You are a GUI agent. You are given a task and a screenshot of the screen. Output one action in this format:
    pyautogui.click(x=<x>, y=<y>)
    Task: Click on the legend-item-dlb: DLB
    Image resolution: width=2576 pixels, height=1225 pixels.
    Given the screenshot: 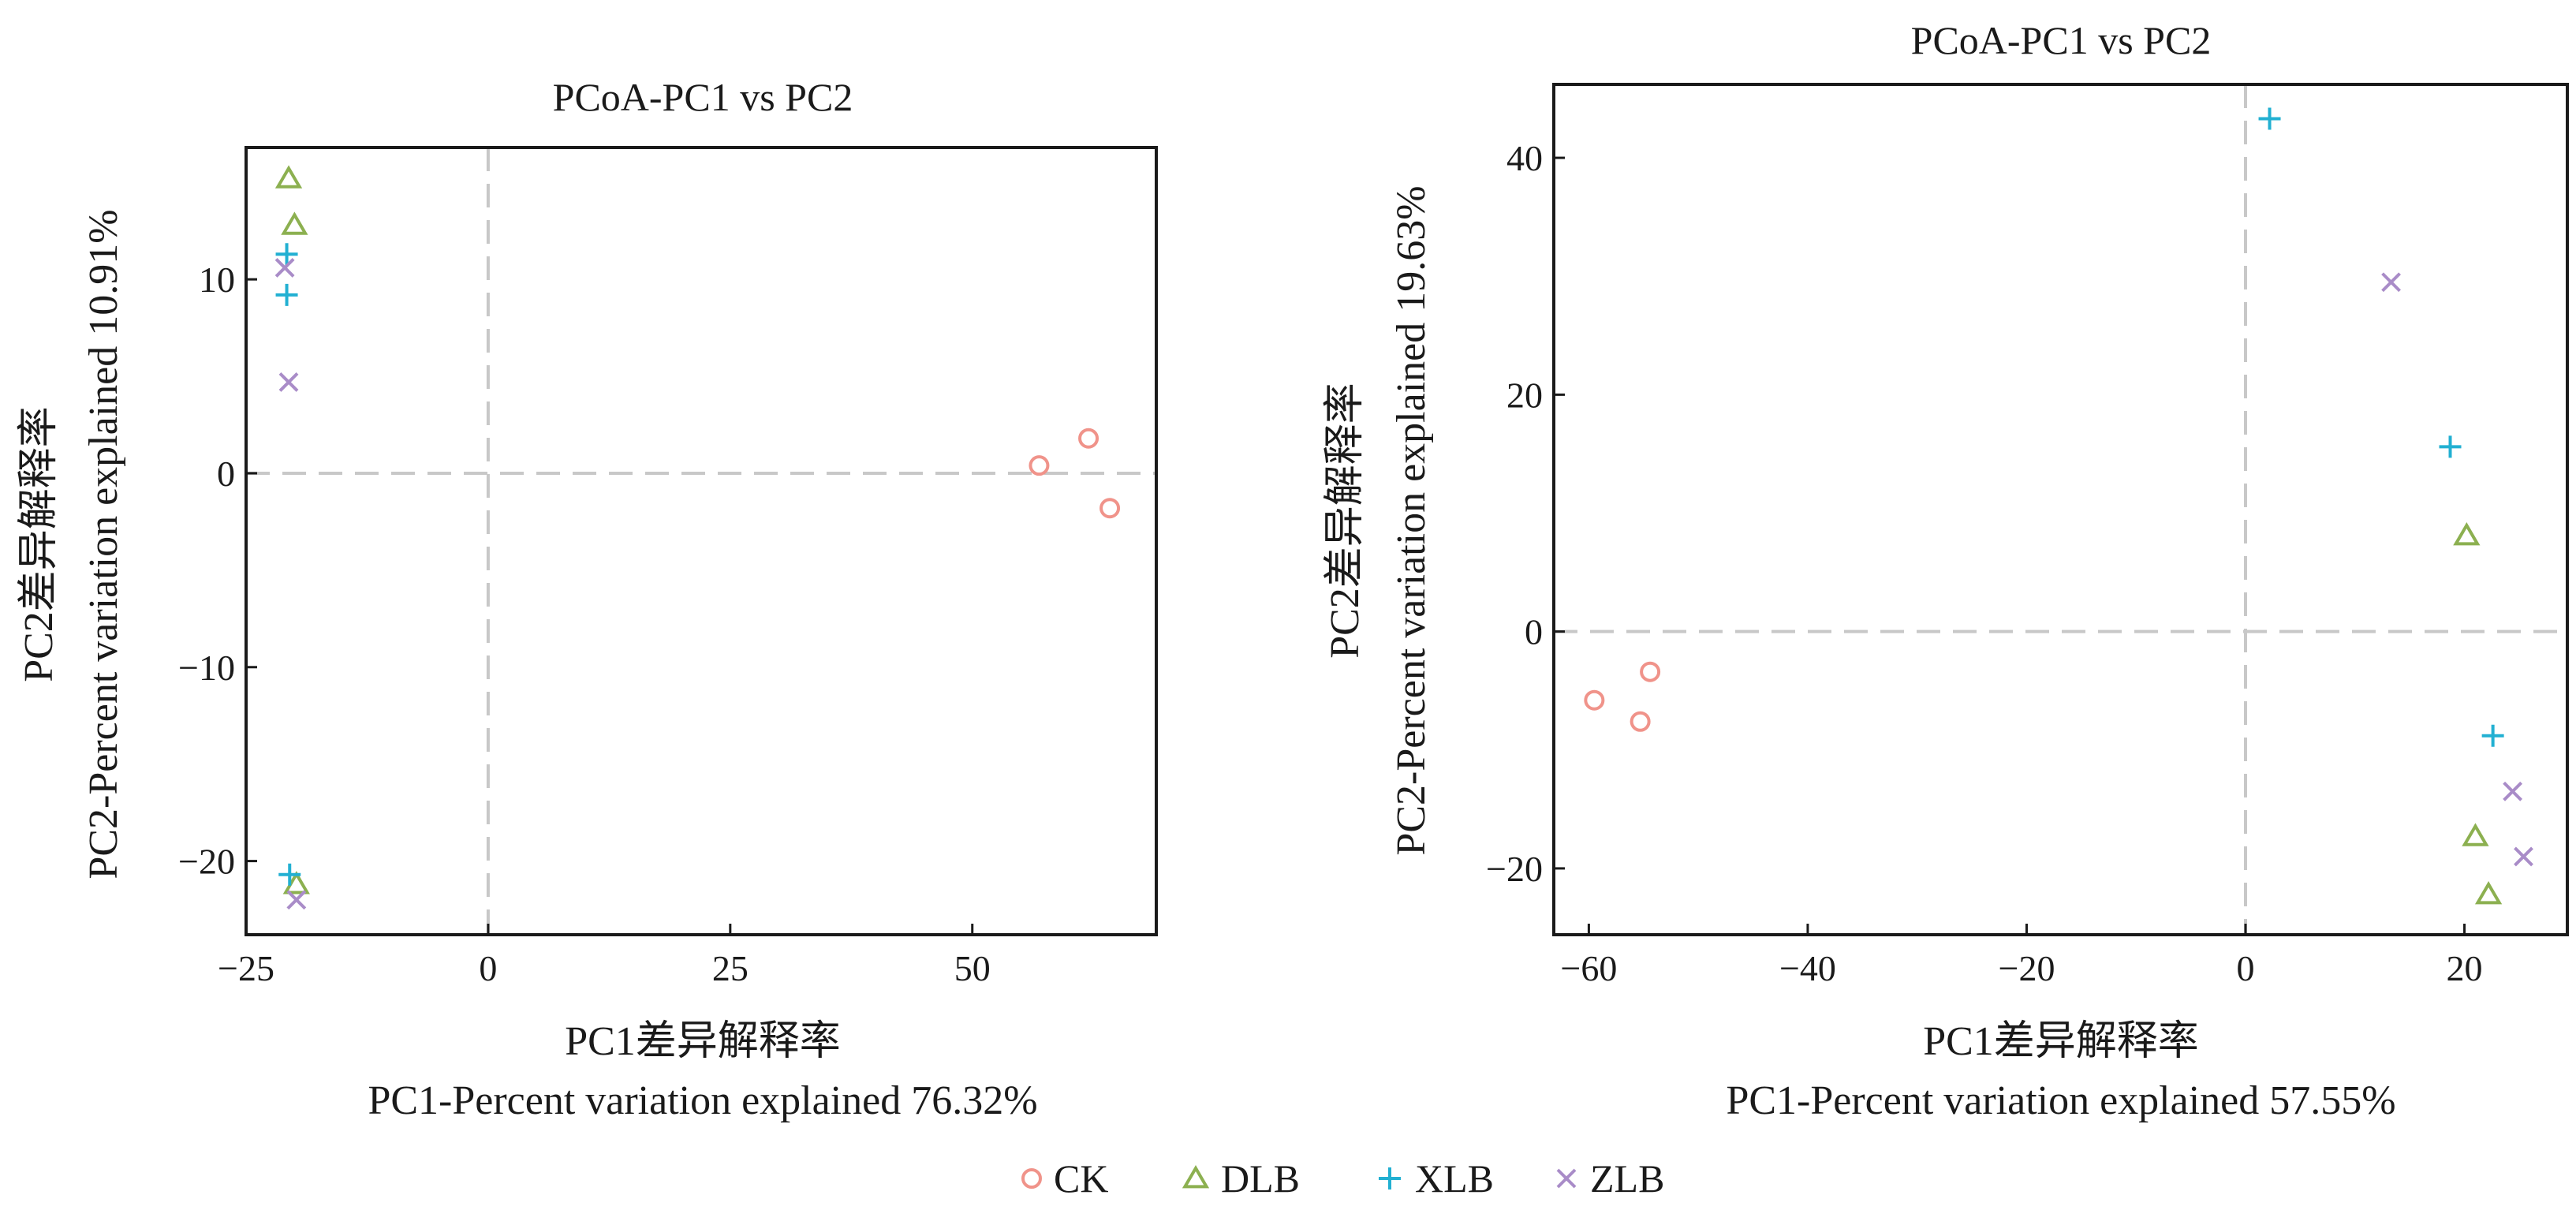 What is the action you would take?
    pyautogui.click(x=1241, y=1178)
    